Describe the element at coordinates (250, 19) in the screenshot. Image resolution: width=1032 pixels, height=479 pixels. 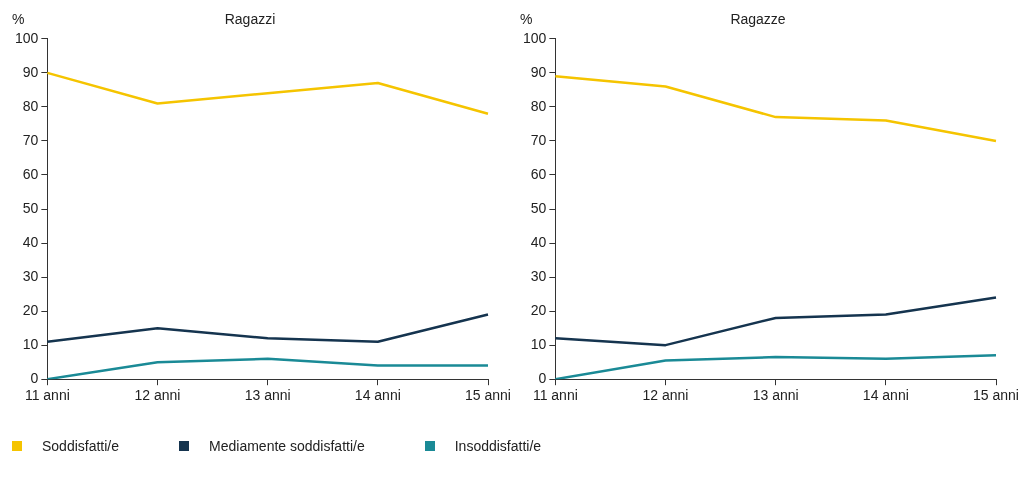
I see `chart-title: Ragazzi` at that location.